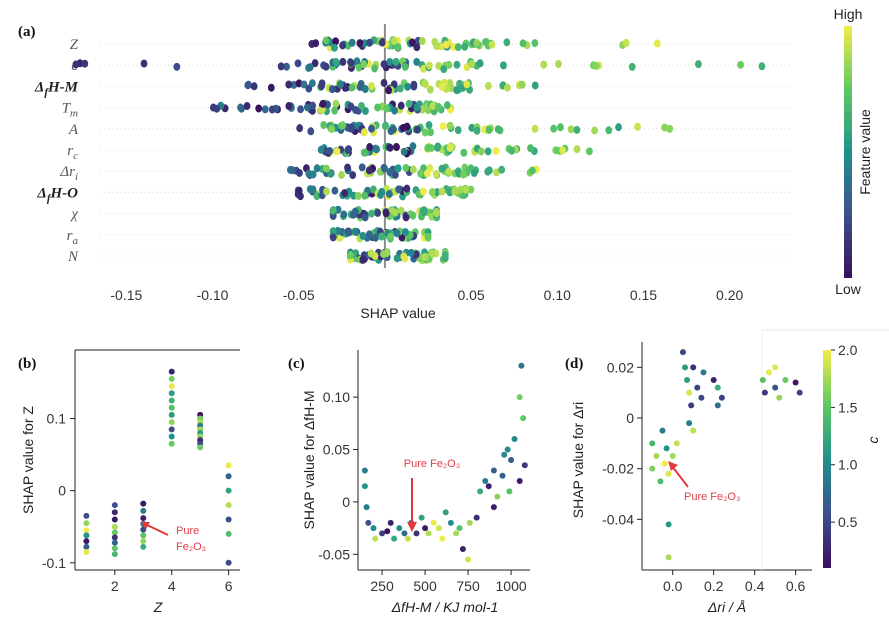 The image size is (889, 624). Describe the element at coordinates (158, 607) in the screenshot. I see `b-x-label: Z` at that location.